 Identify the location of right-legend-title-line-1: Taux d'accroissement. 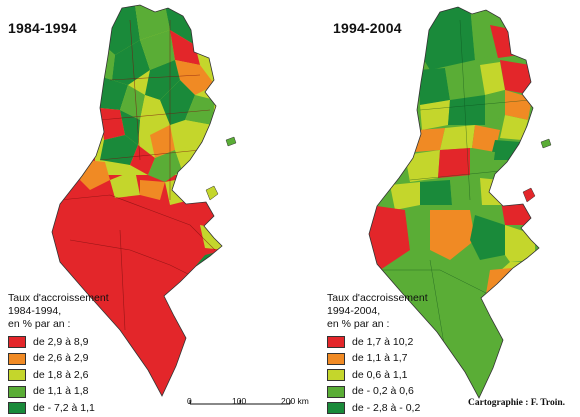
(377, 298).